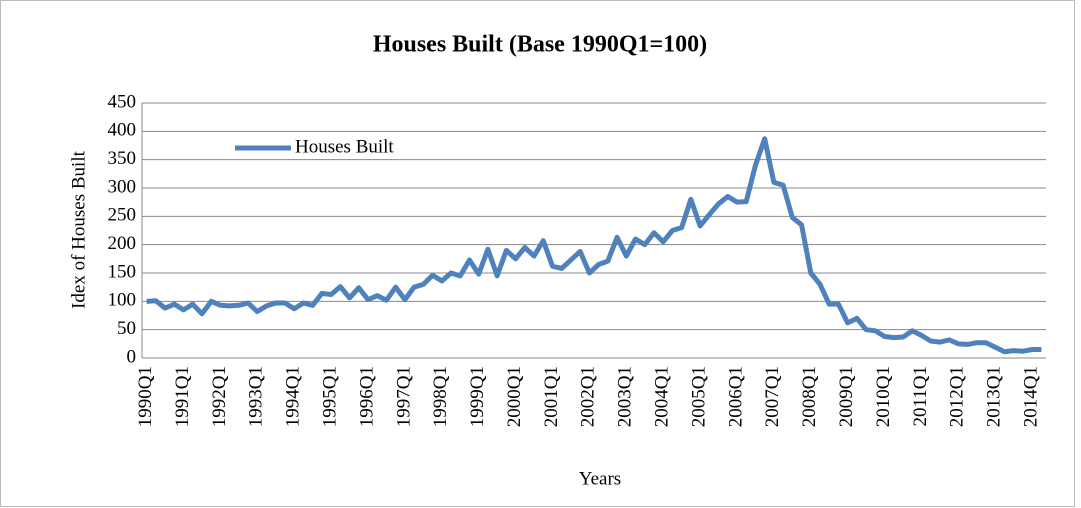 The image size is (1081, 508). What do you see at coordinates (551, 396) in the screenshot?
I see `x-tick-label: 2001Q1` at bounding box center [551, 396].